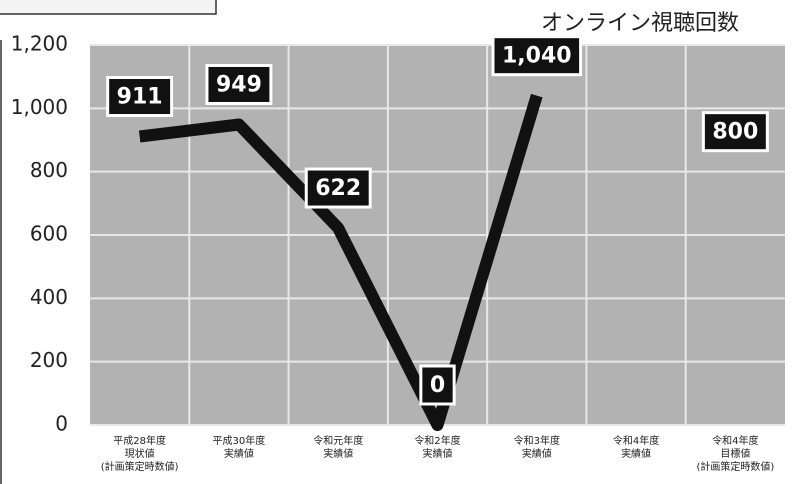  I want to click on value-label: 622, so click(338, 188).